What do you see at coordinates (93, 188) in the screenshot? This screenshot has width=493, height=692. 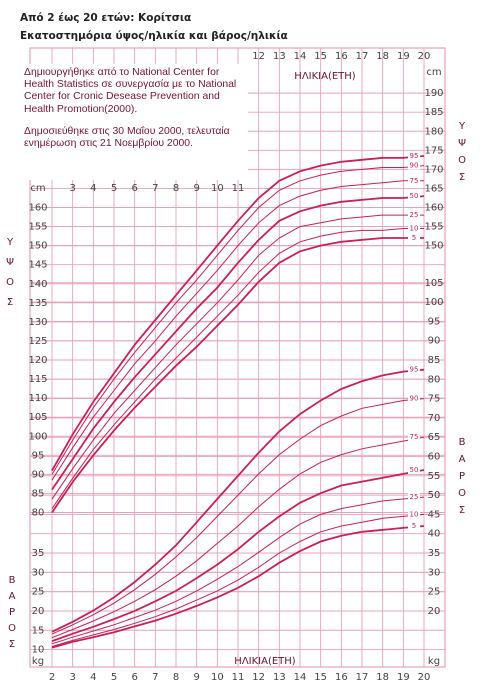 I see `x-tick-label: 4` at bounding box center [93, 188].